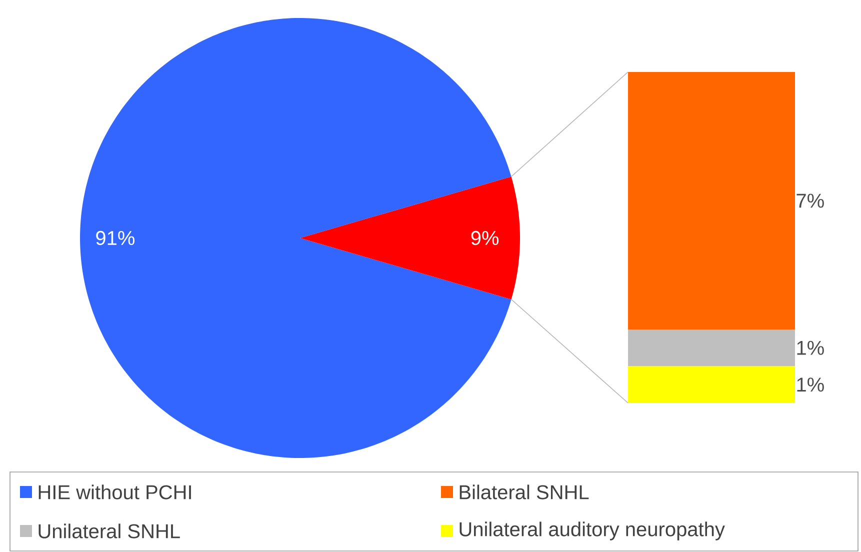  What do you see at coordinates (524, 492) in the screenshot?
I see `legend-label: Bilateral SNHL` at bounding box center [524, 492].